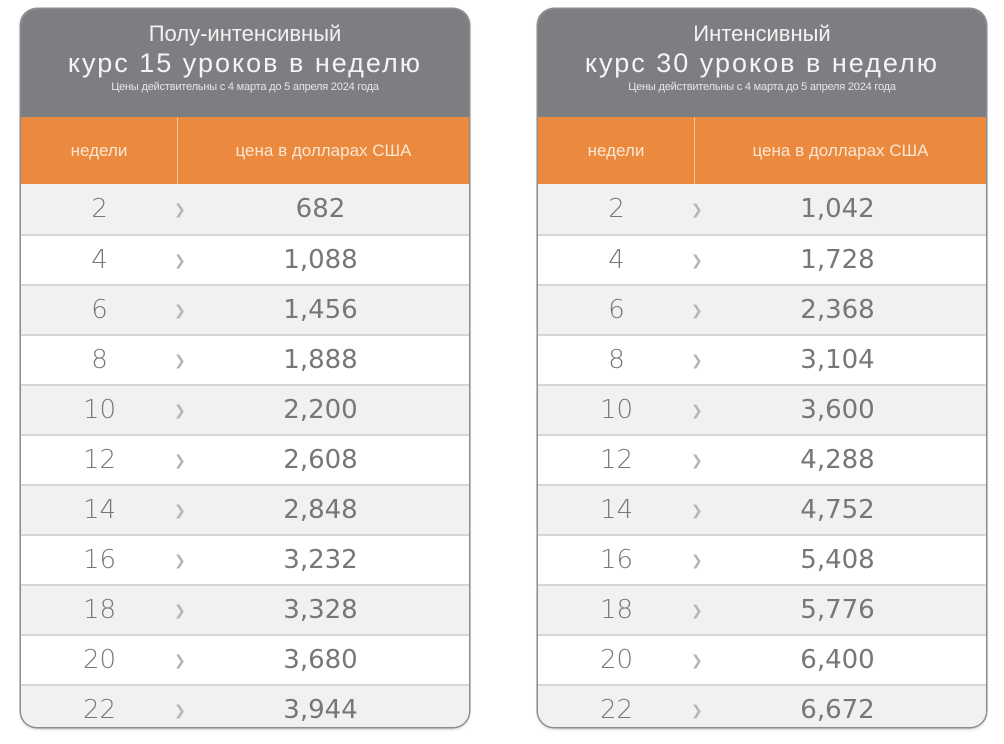 This screenshot has width=1004, height=744. What do you see at coordinates (762, 209) in the screenshot?
I see `table-row: 2 ❯ 1,042` at bounding box center [762, 209].